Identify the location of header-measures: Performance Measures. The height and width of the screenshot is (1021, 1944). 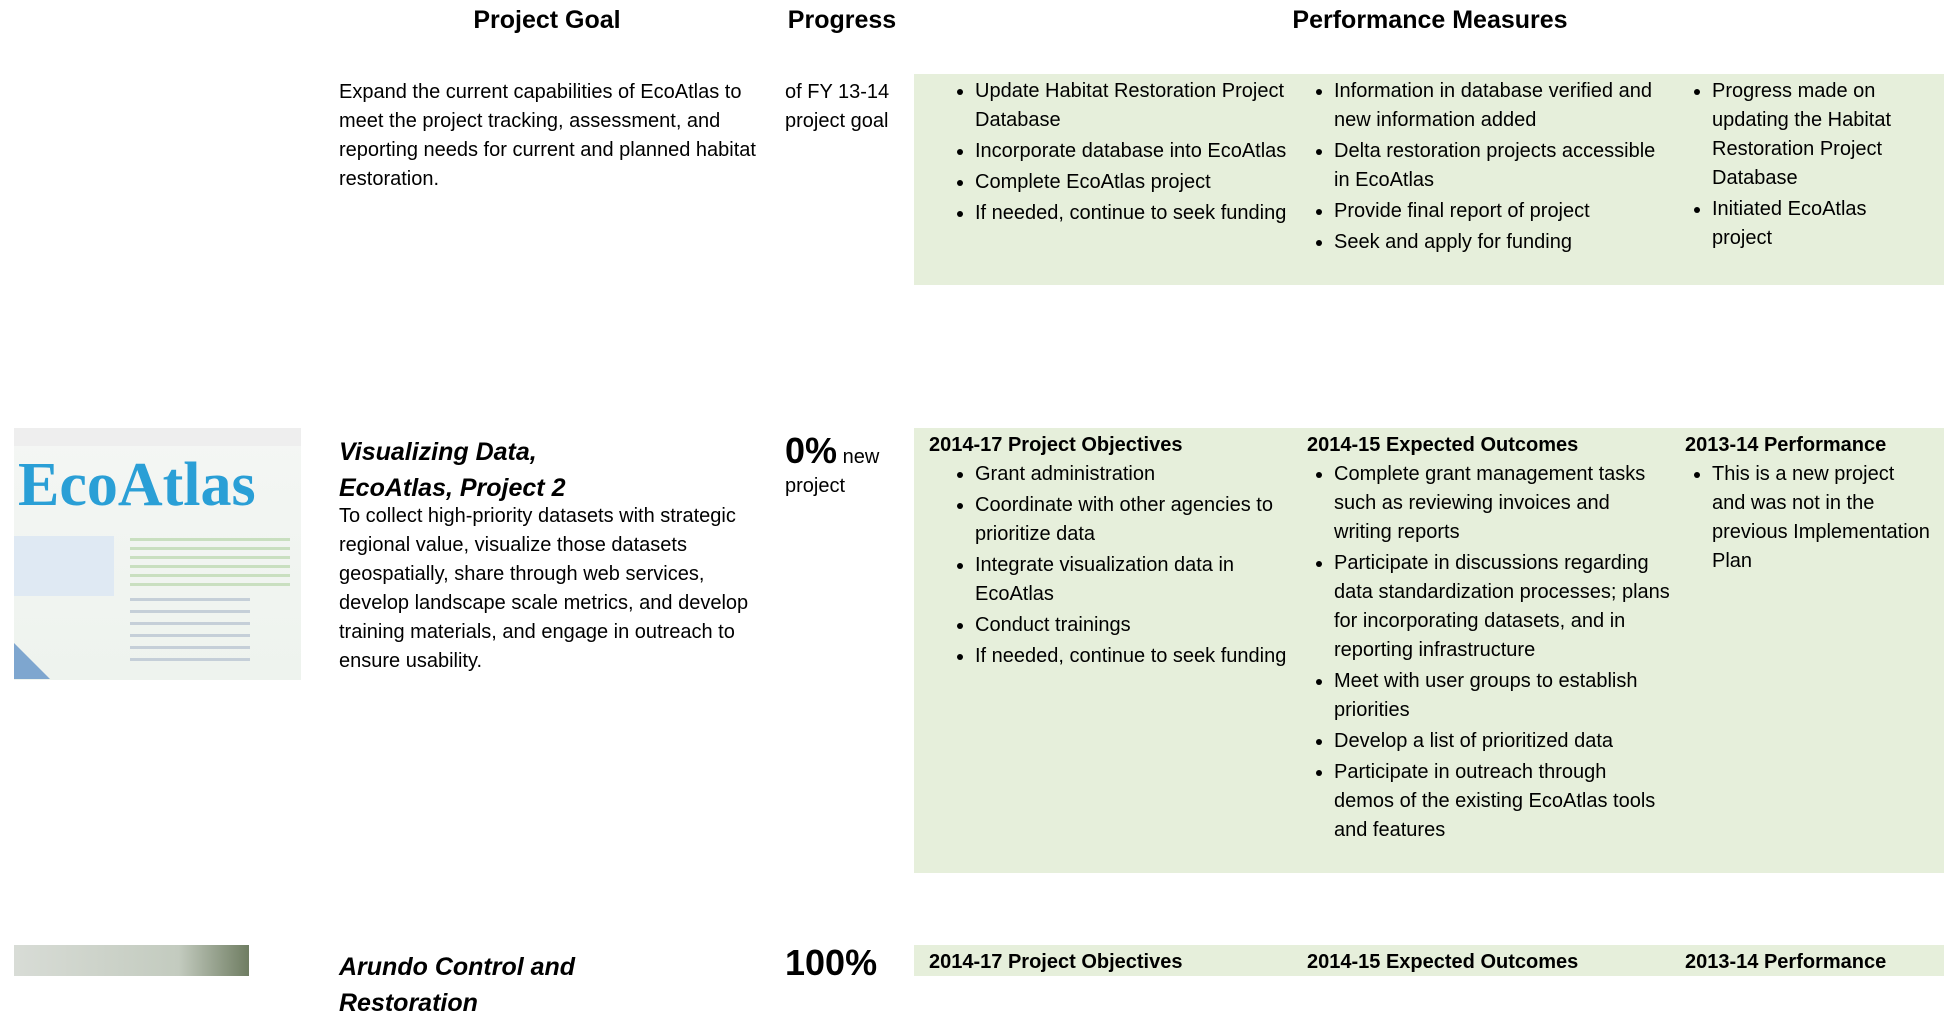
(1430, 20).